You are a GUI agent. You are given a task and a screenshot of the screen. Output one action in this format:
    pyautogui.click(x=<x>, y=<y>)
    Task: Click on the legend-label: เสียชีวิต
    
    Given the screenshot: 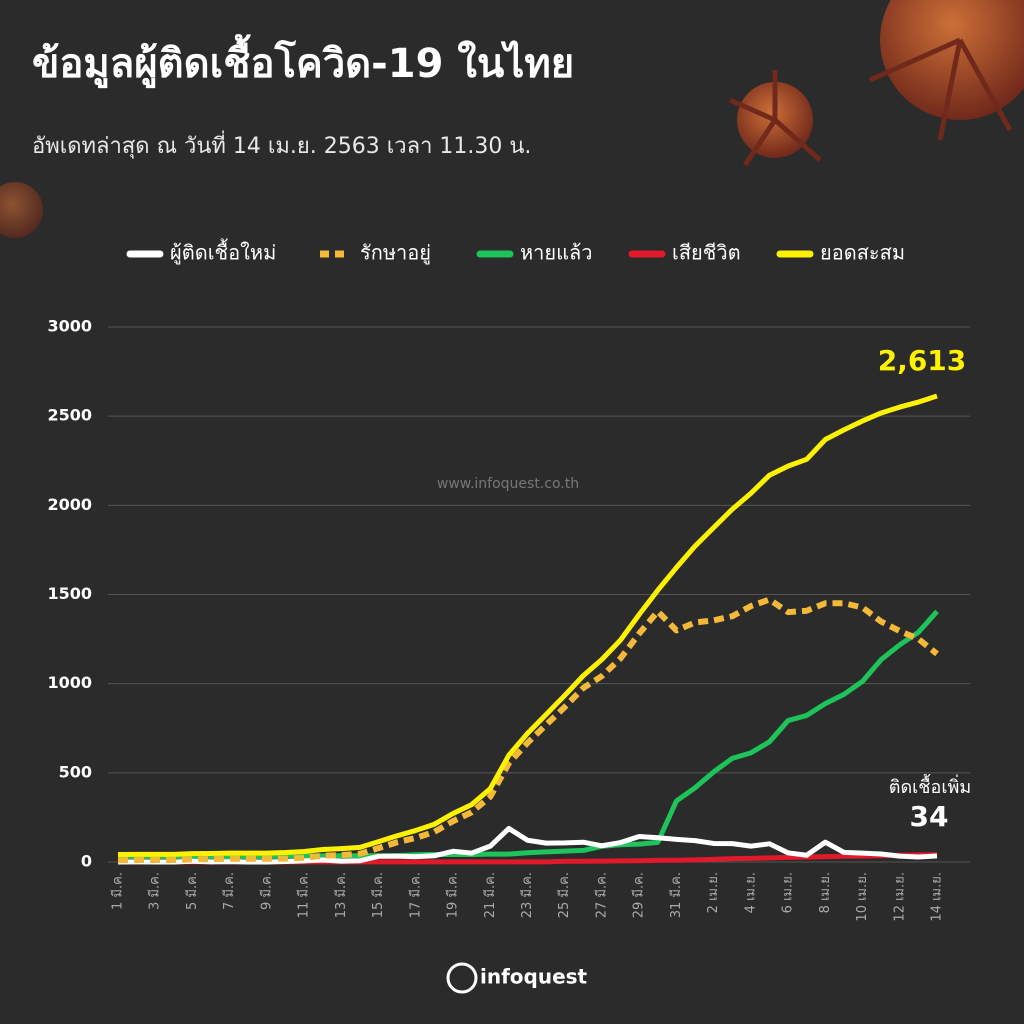 What is the action you would take?
    pyautogui.click(x=706, y=253)
    